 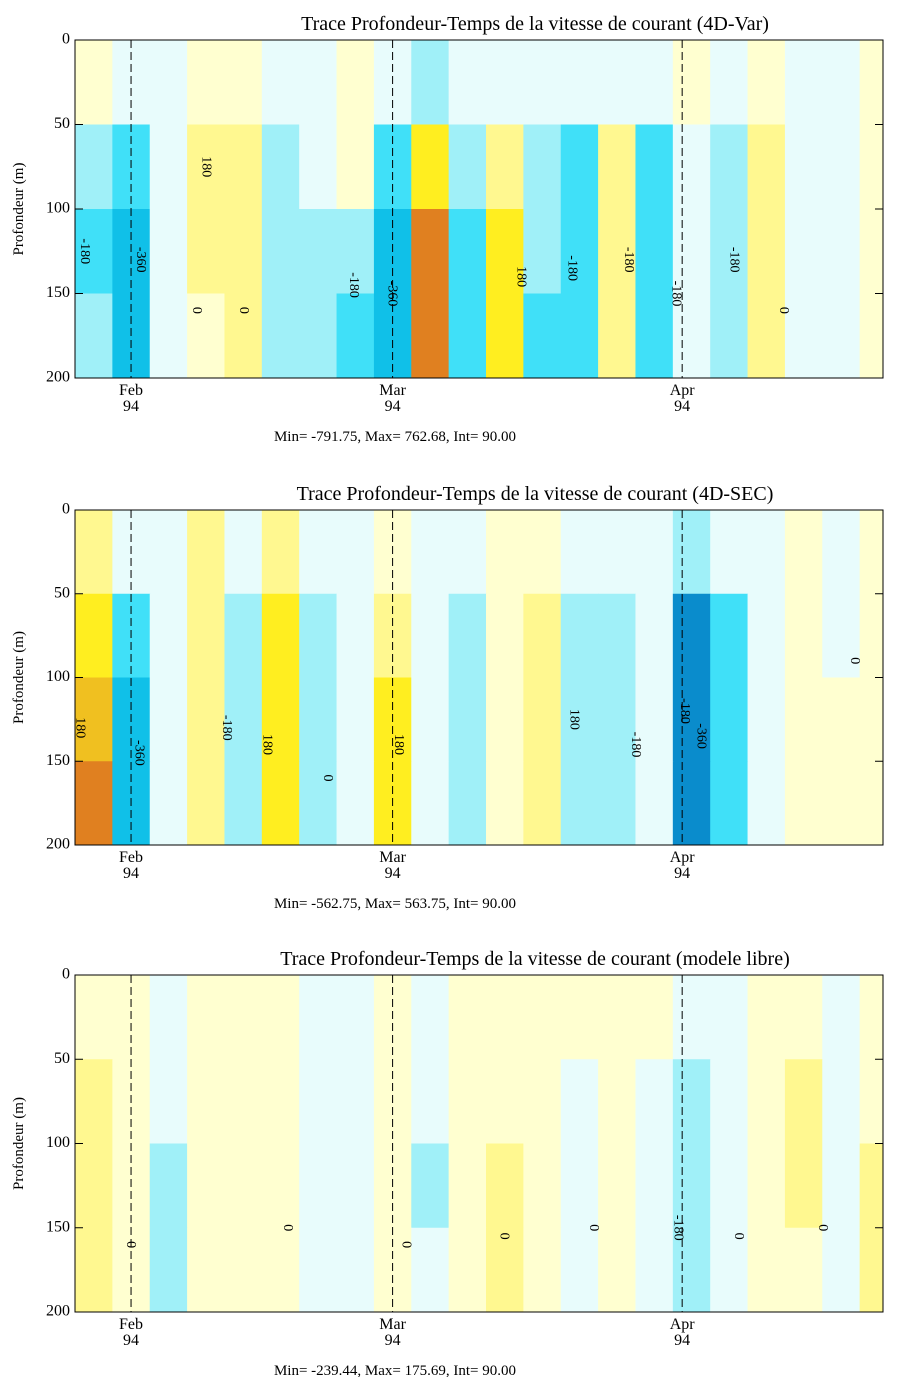 I want to click on y-tick-label: 50, so click(x=62, y=123).